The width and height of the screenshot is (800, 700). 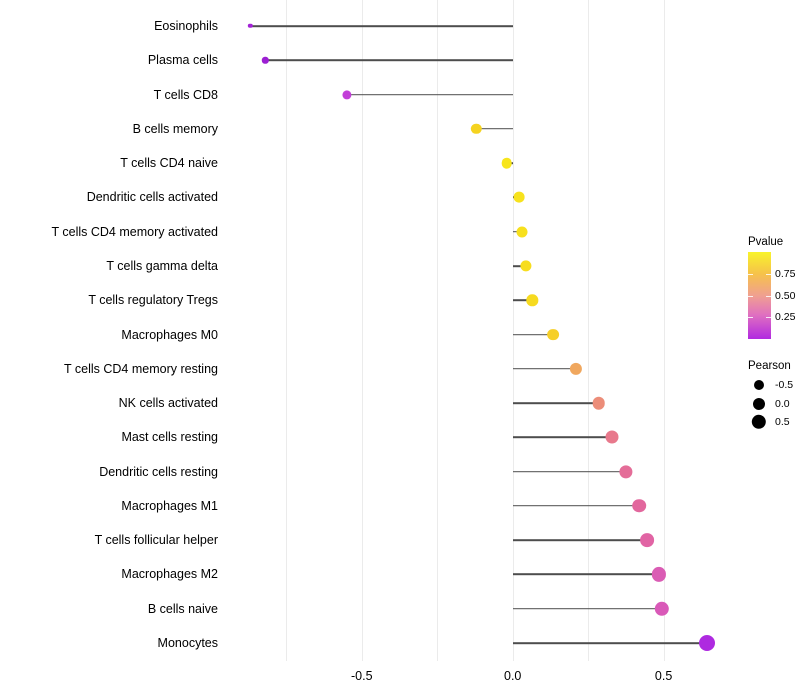 What do you see at coordinates (169, 334) in the screenshot?
I see `y-axis-tick-label: Macrophages M0` at bounding box center [169, 334].